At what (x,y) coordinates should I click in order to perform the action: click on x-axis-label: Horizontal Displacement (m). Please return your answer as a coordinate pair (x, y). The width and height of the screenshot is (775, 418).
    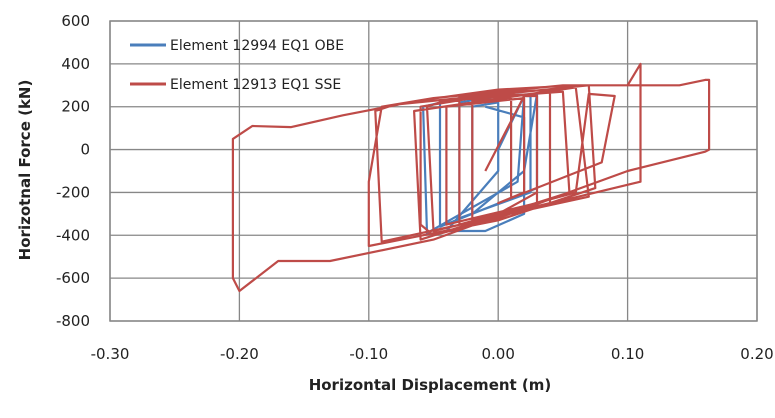
    Looking at the image, I should click on (430, 385).